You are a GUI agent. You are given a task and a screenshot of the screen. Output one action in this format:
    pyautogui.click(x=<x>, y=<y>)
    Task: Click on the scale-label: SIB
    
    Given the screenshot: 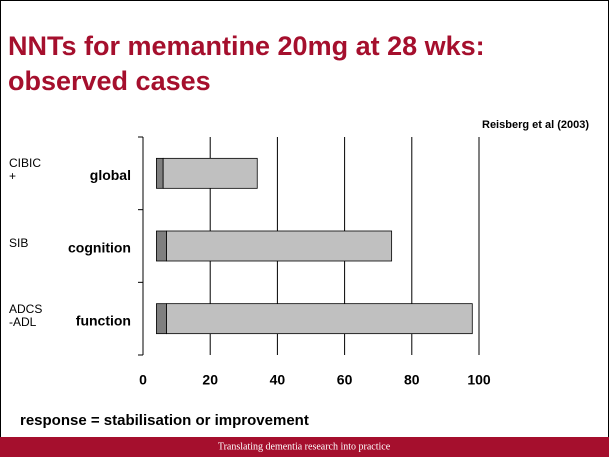 What is the action you would take?
    pyautogui.click(x=19, y=242)
    